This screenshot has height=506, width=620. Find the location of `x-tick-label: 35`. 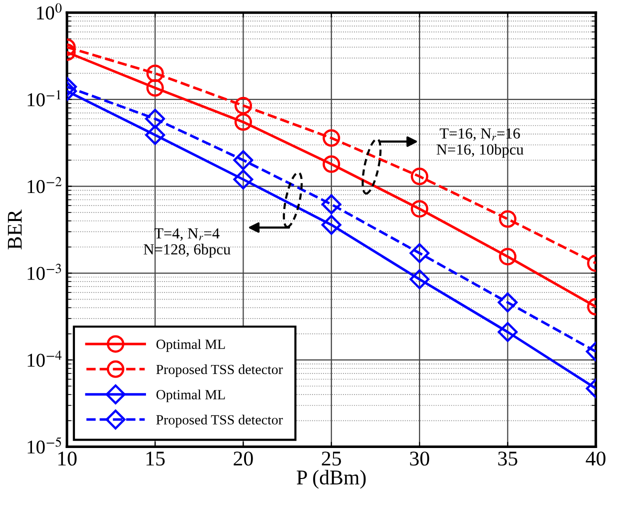

x-tick-label: 35 is located at coordinates (508, 459).